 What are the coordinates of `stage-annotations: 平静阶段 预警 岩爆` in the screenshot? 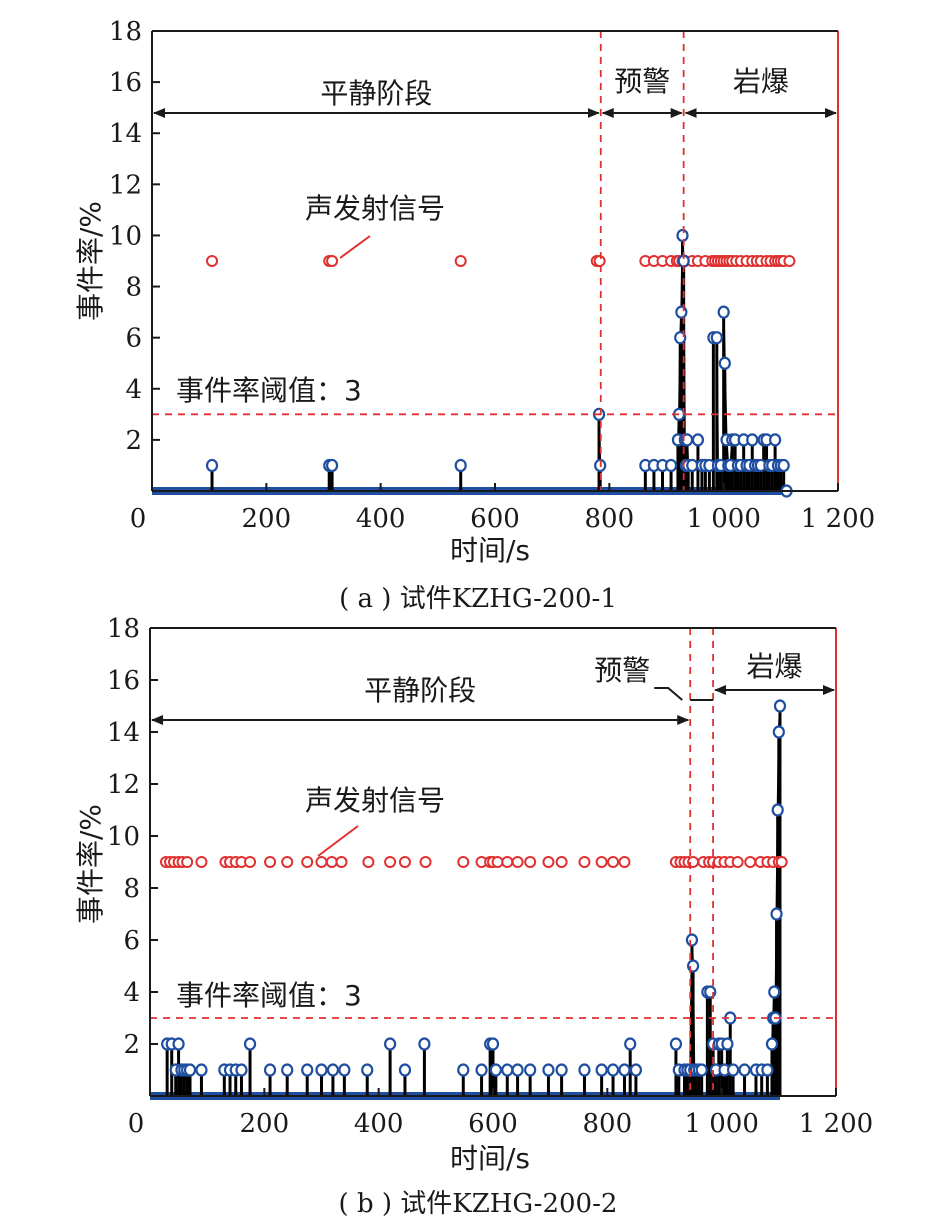 It's located at (495, 91).